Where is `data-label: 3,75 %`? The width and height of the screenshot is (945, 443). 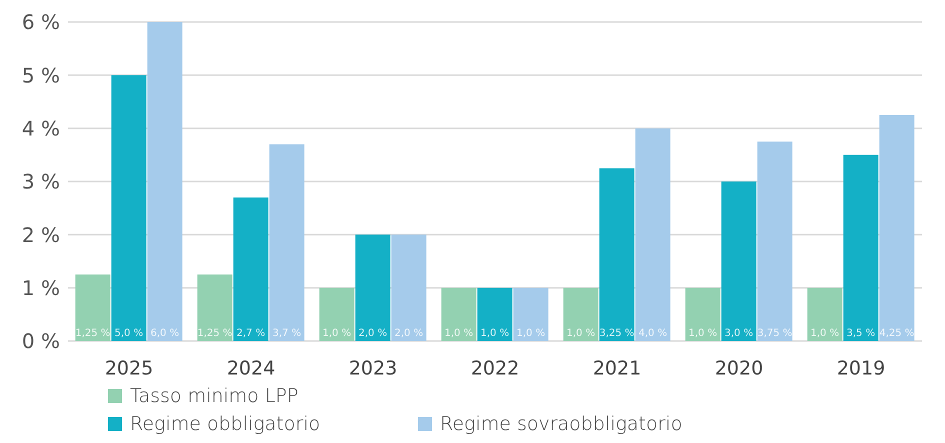
data-label: 3,75 % is located at coordinates (774, 333).